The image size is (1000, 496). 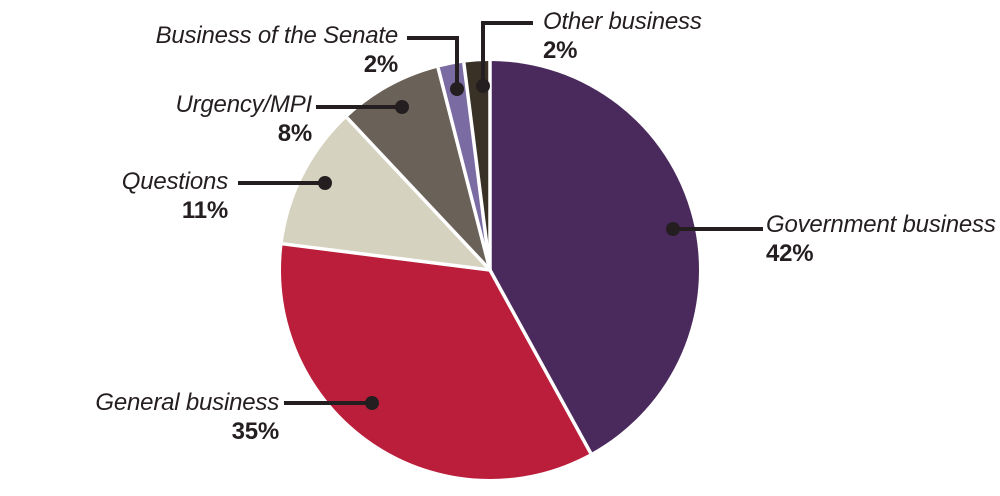 I want to click on callout-dot-questions, so click(x=325, y=183).